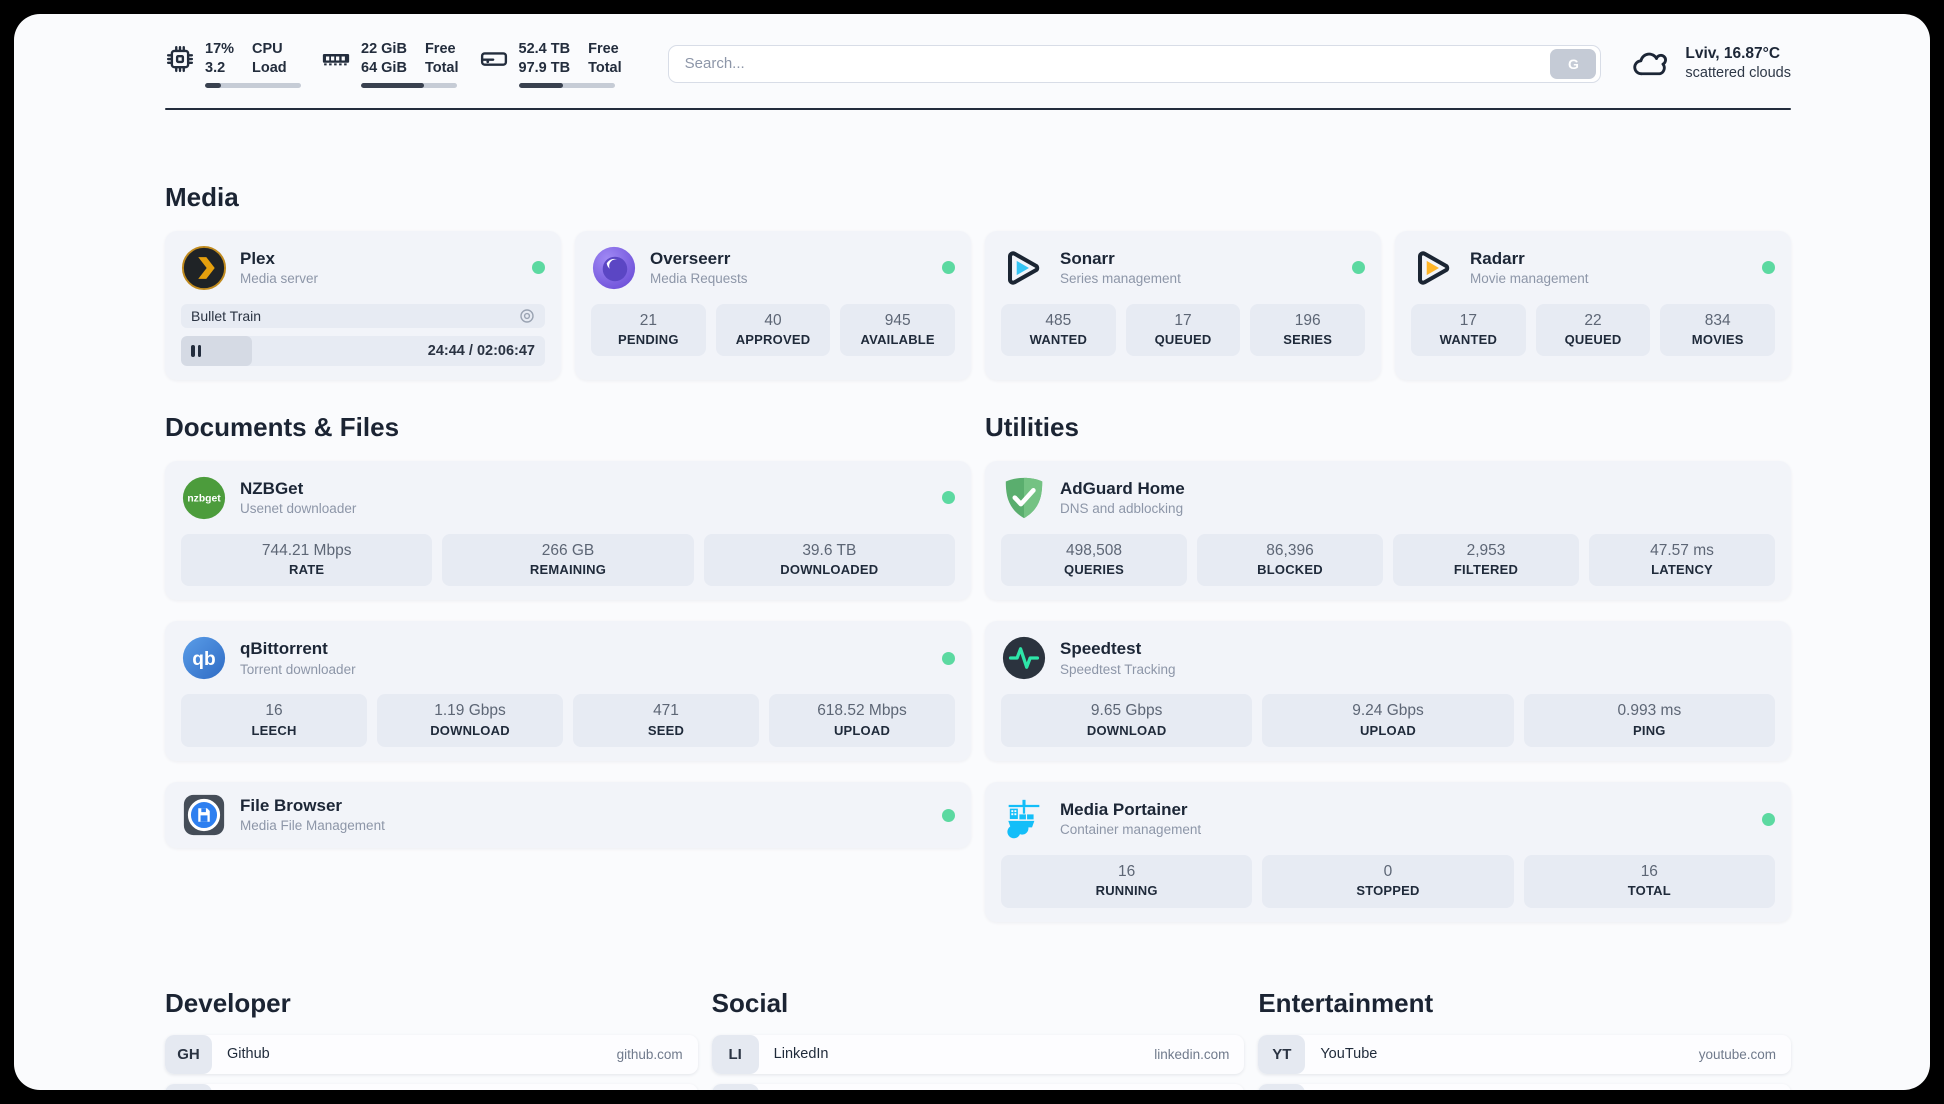 The height and width of the screenshot is (1104, 1944). What do you see at coordinates (440, 49) in the screenshot?
I see `memory-free-label: Free` at bounding box center [440, 49].